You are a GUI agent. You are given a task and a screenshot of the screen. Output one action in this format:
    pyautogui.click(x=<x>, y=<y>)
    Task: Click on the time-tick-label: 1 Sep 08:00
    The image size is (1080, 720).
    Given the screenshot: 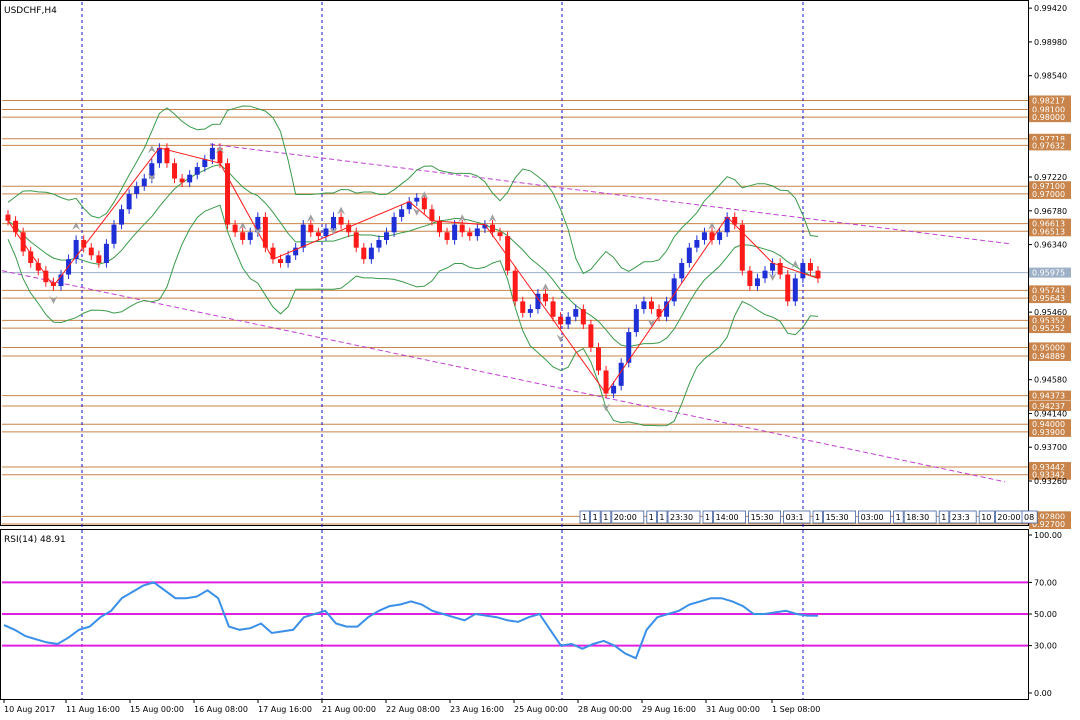 What is the action you would take?
    pyautogui.click(x=796, y=709)
    